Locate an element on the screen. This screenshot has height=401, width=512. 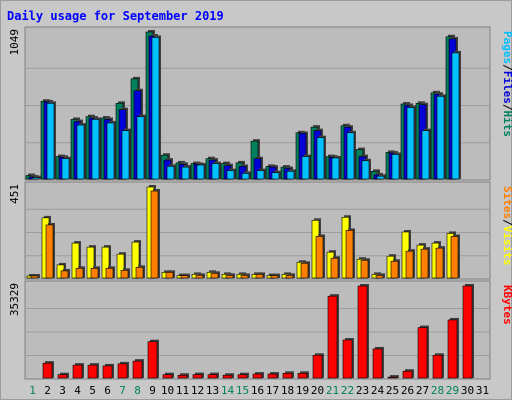
x-tick-label-day-17: 17 is located at coordinates (272, 390).